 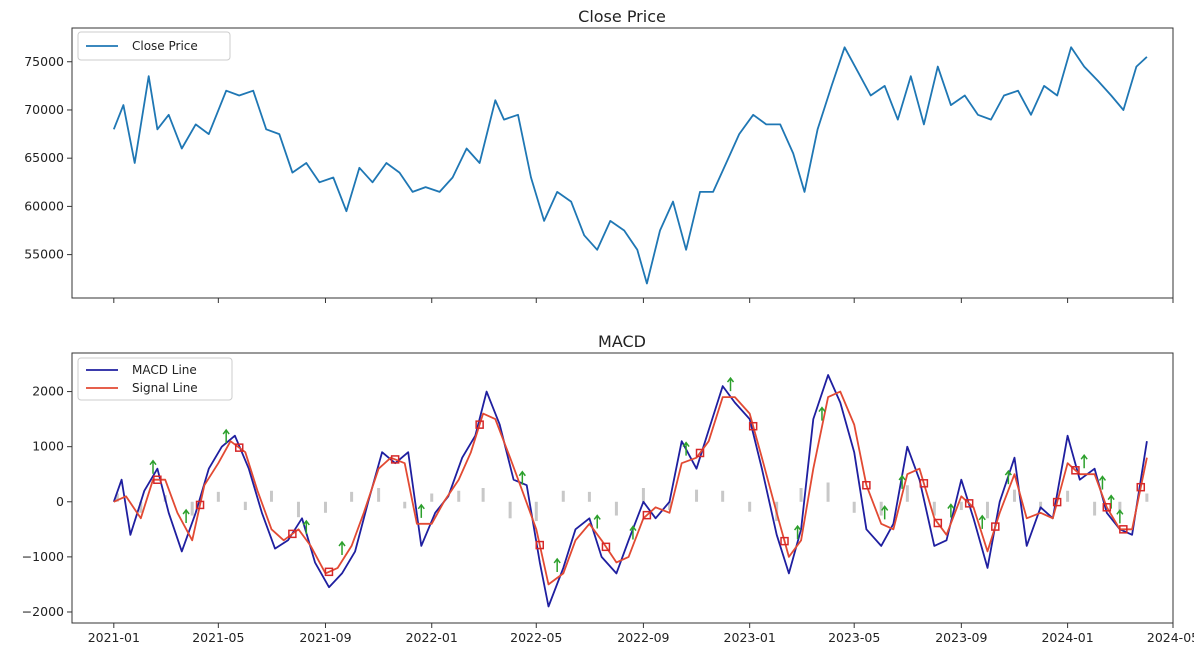 I want to click on macd-x-tick-label: 2024-05, so click(x=1170, y=637).